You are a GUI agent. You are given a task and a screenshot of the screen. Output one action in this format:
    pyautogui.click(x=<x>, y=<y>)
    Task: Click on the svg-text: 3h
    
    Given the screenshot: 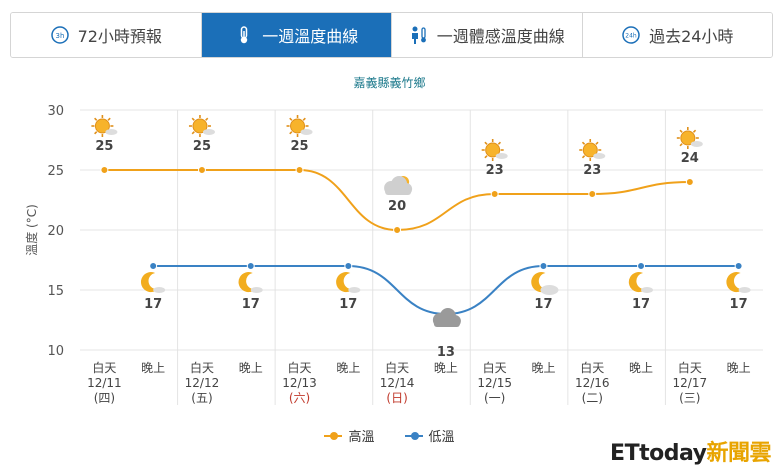 What is the action you would take?
    pyautogui.click(x=59, y=36)
    